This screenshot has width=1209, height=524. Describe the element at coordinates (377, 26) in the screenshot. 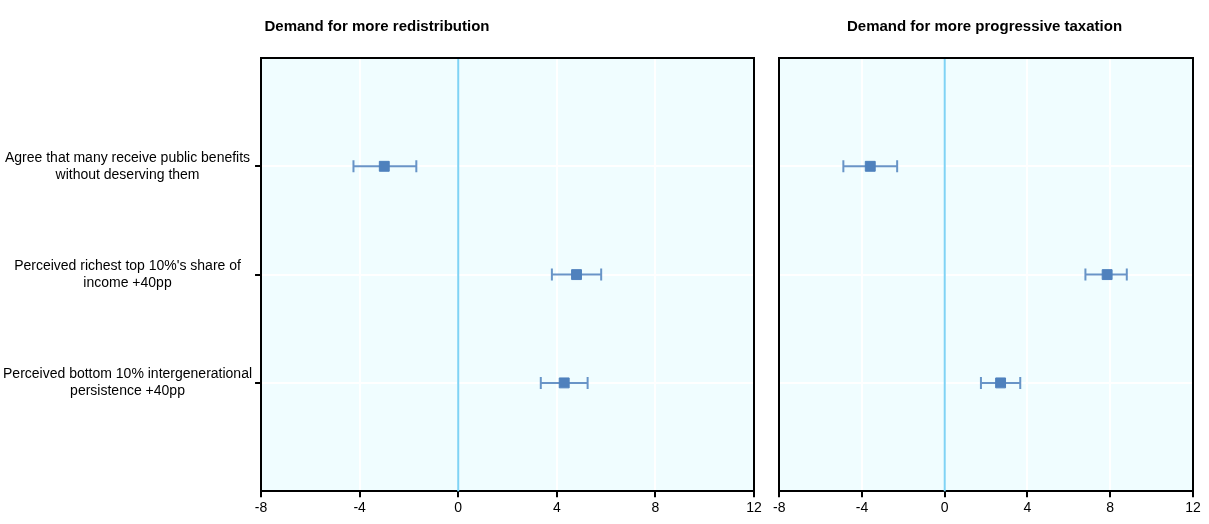

I see `chart-title: Demand for more redistribution` at that location.